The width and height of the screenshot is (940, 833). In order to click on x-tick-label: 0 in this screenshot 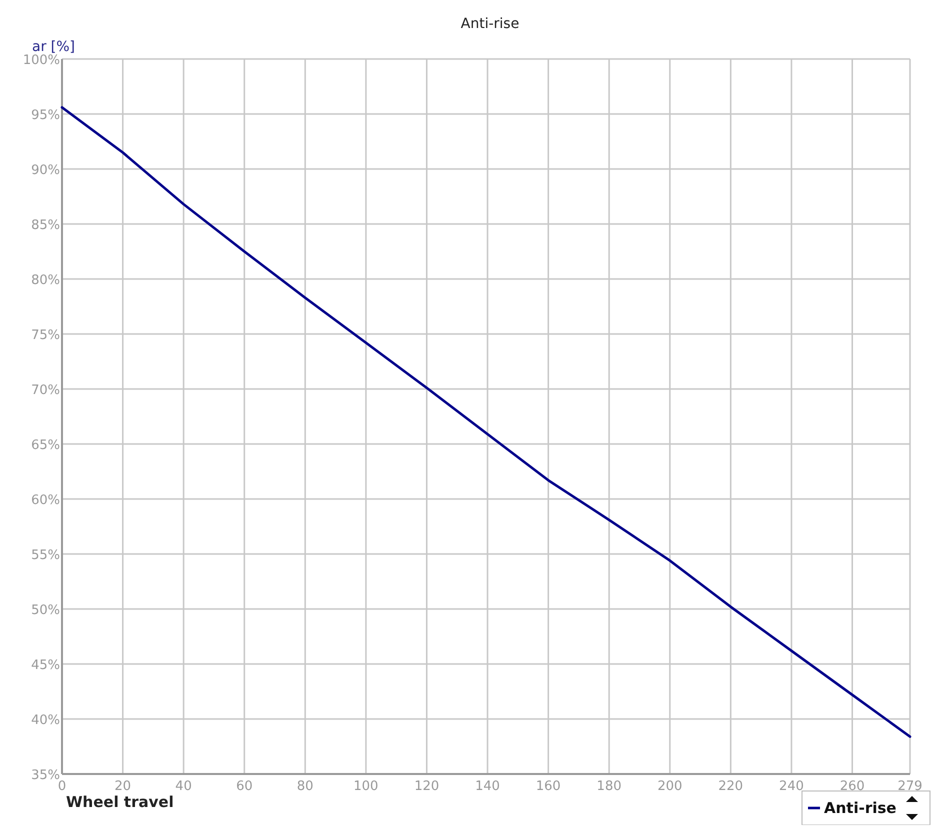, I will do `click(62, 786)`.